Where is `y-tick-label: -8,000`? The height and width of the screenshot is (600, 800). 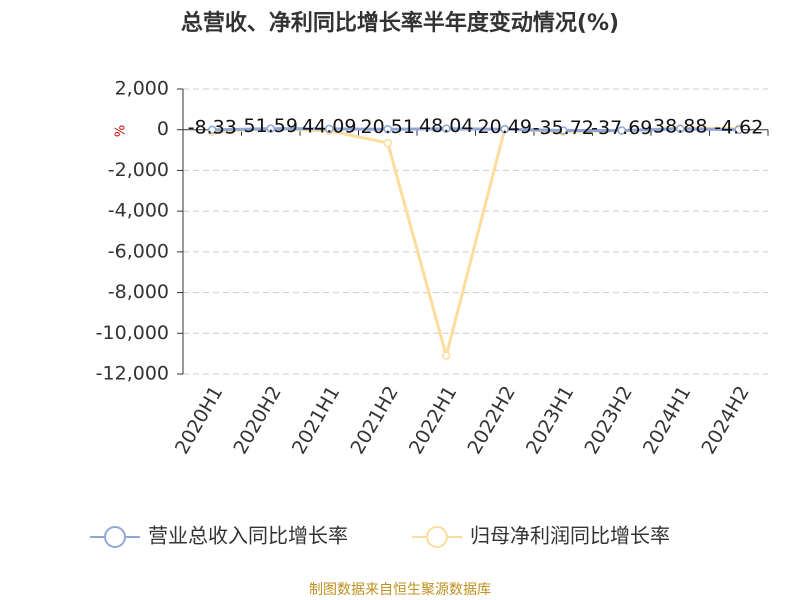 y-tick-label: -8,000 is located at coordinates (138, 292).